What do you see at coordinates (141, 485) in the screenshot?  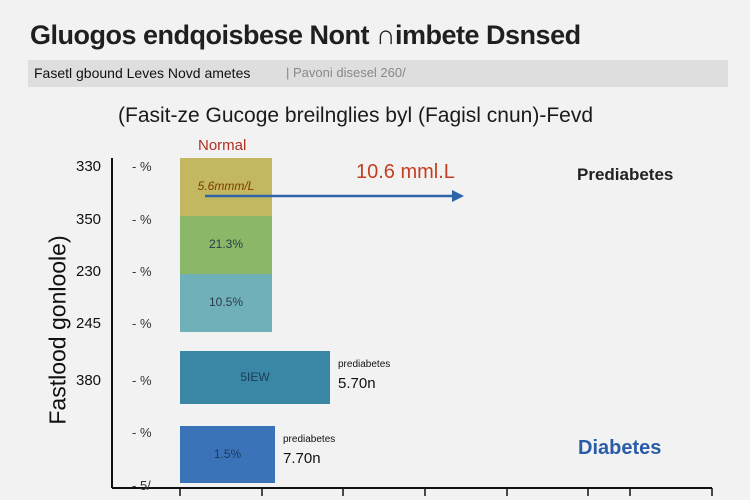 I see `y-tick-pct: - 5/` at bounding box center [141, 485].